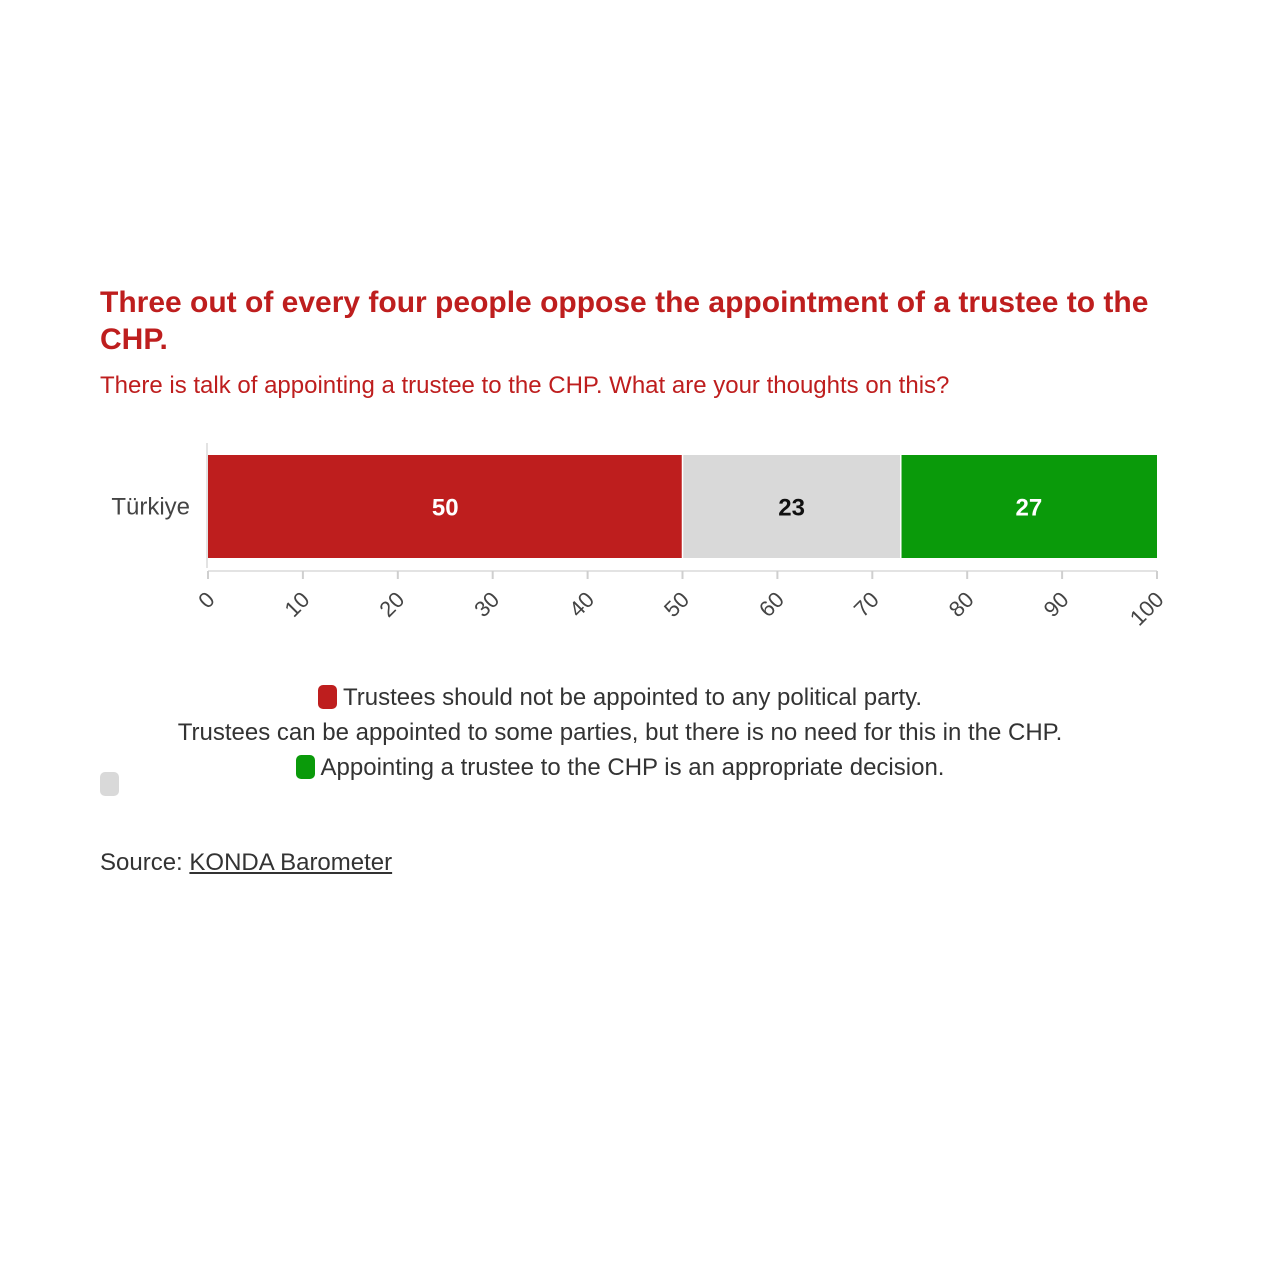  I want to click on legend-swatch-red, so click(327, 697).